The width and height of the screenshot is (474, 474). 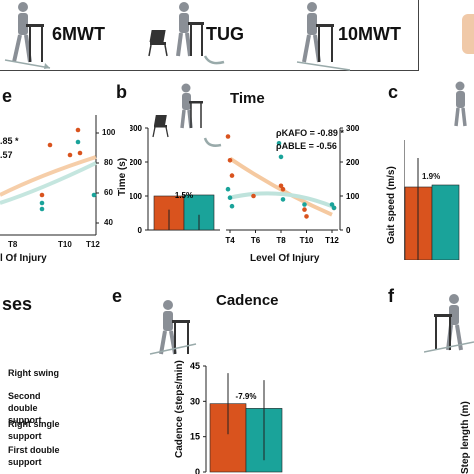 I want to click on y-tick-label: 100, so click(x=136, y=196).